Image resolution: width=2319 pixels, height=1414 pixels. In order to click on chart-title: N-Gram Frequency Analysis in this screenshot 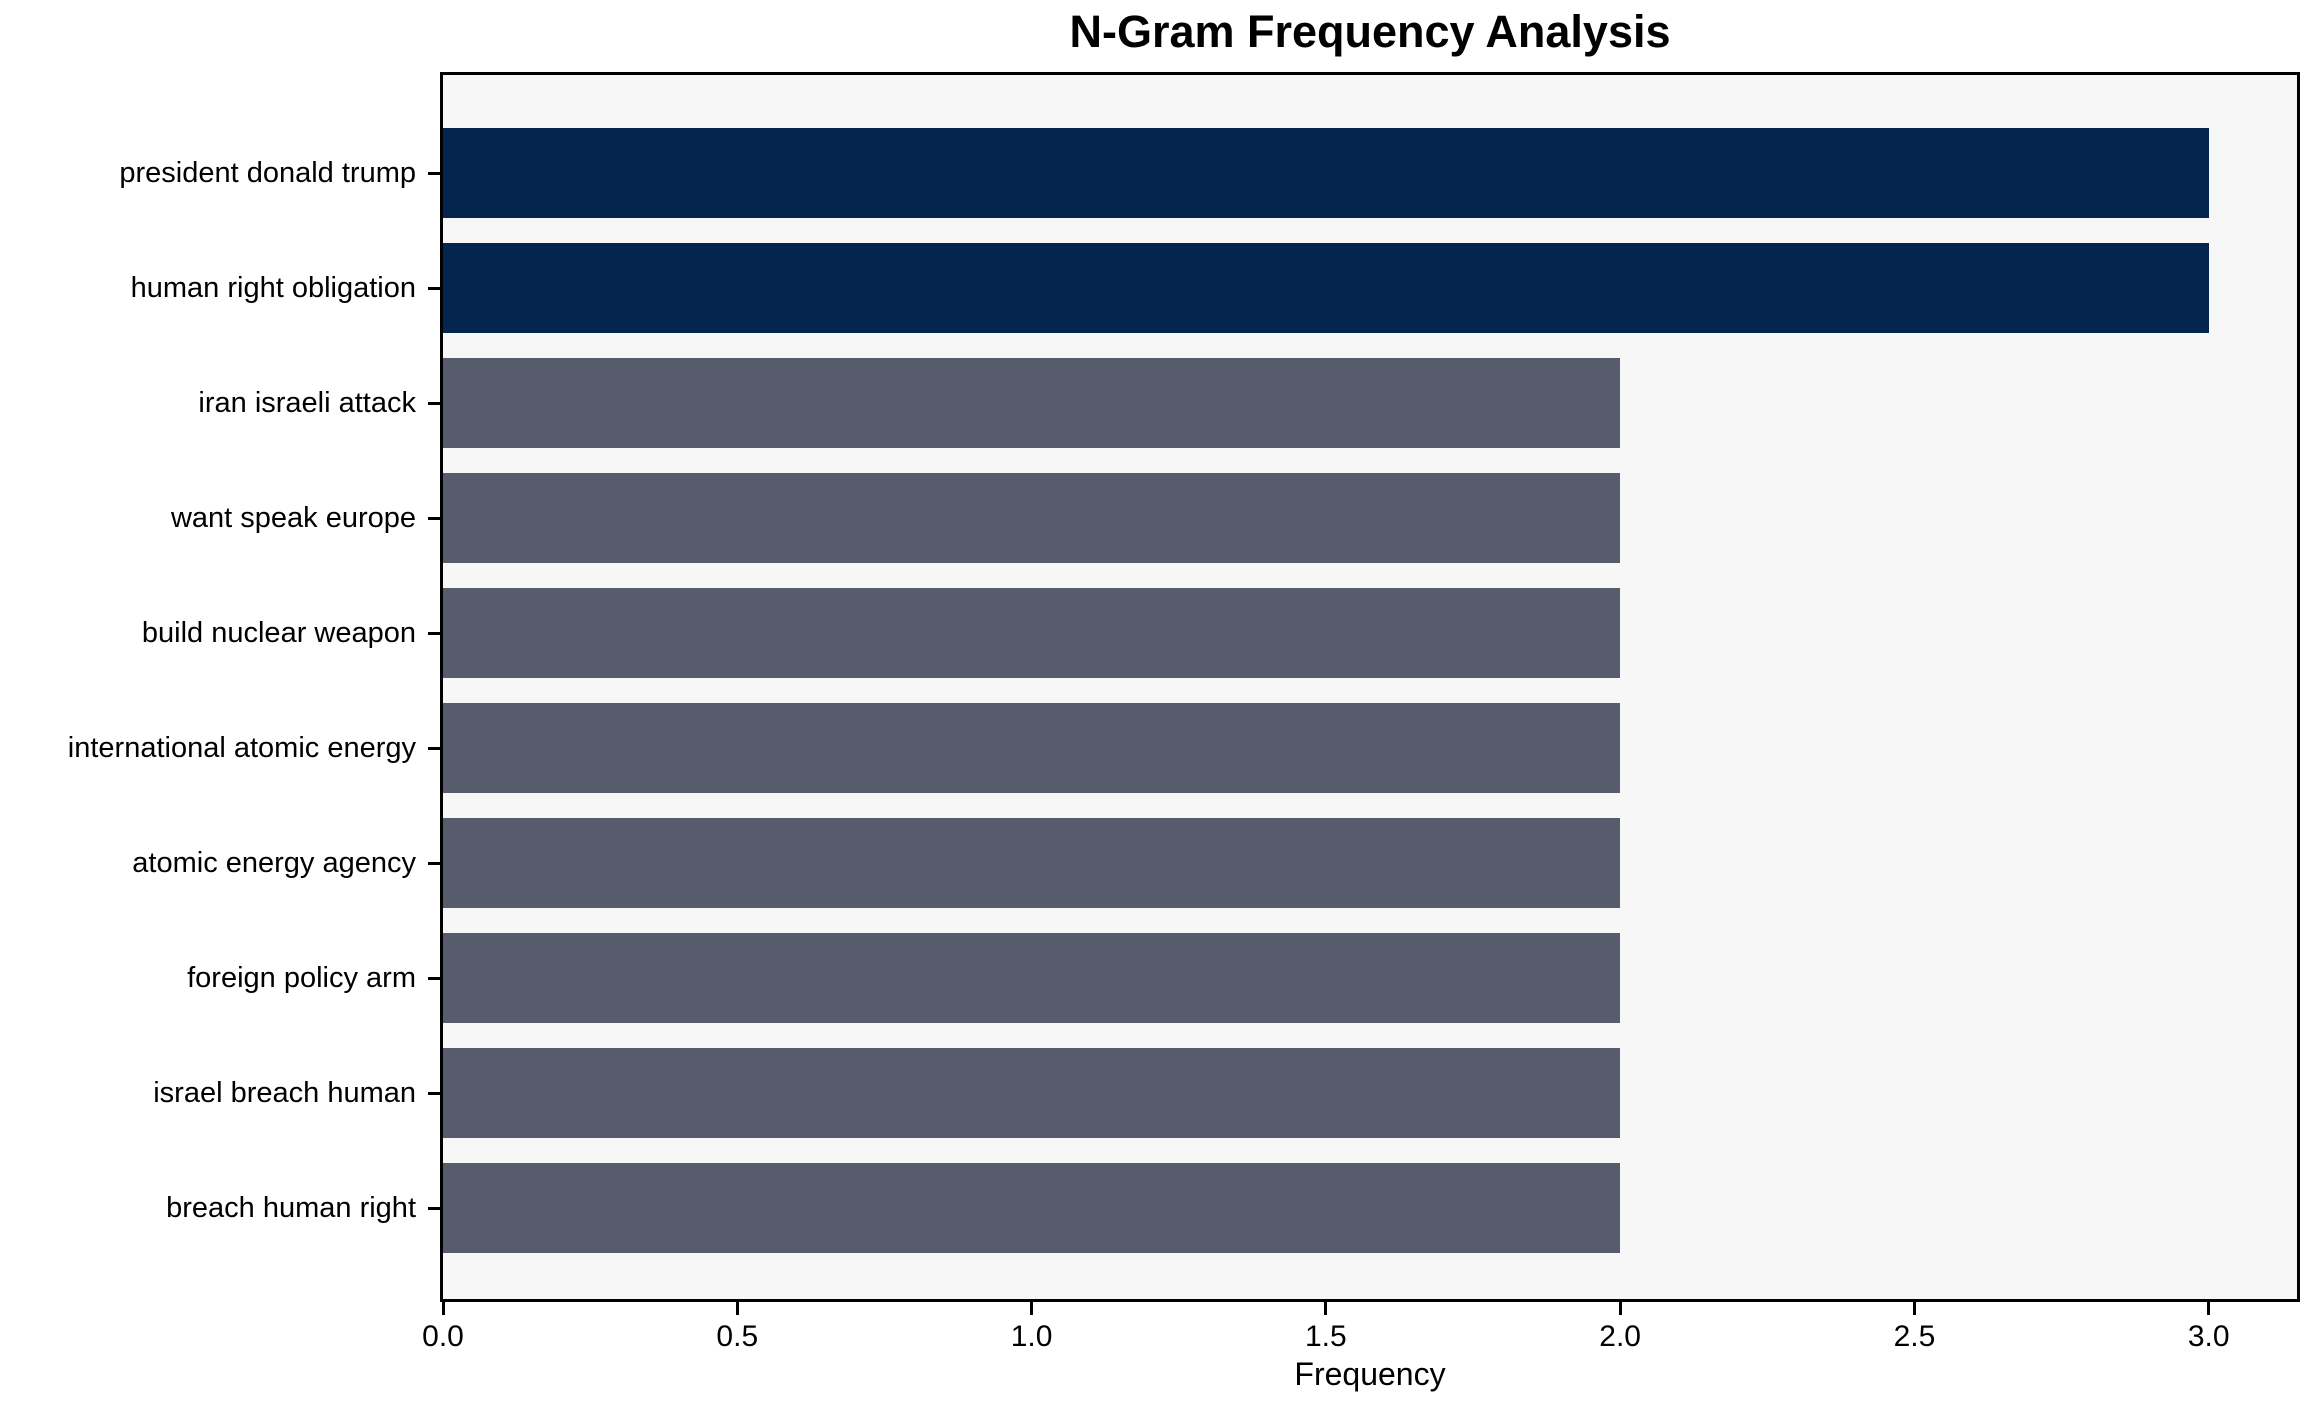, I will do `click(1370, 31)`.